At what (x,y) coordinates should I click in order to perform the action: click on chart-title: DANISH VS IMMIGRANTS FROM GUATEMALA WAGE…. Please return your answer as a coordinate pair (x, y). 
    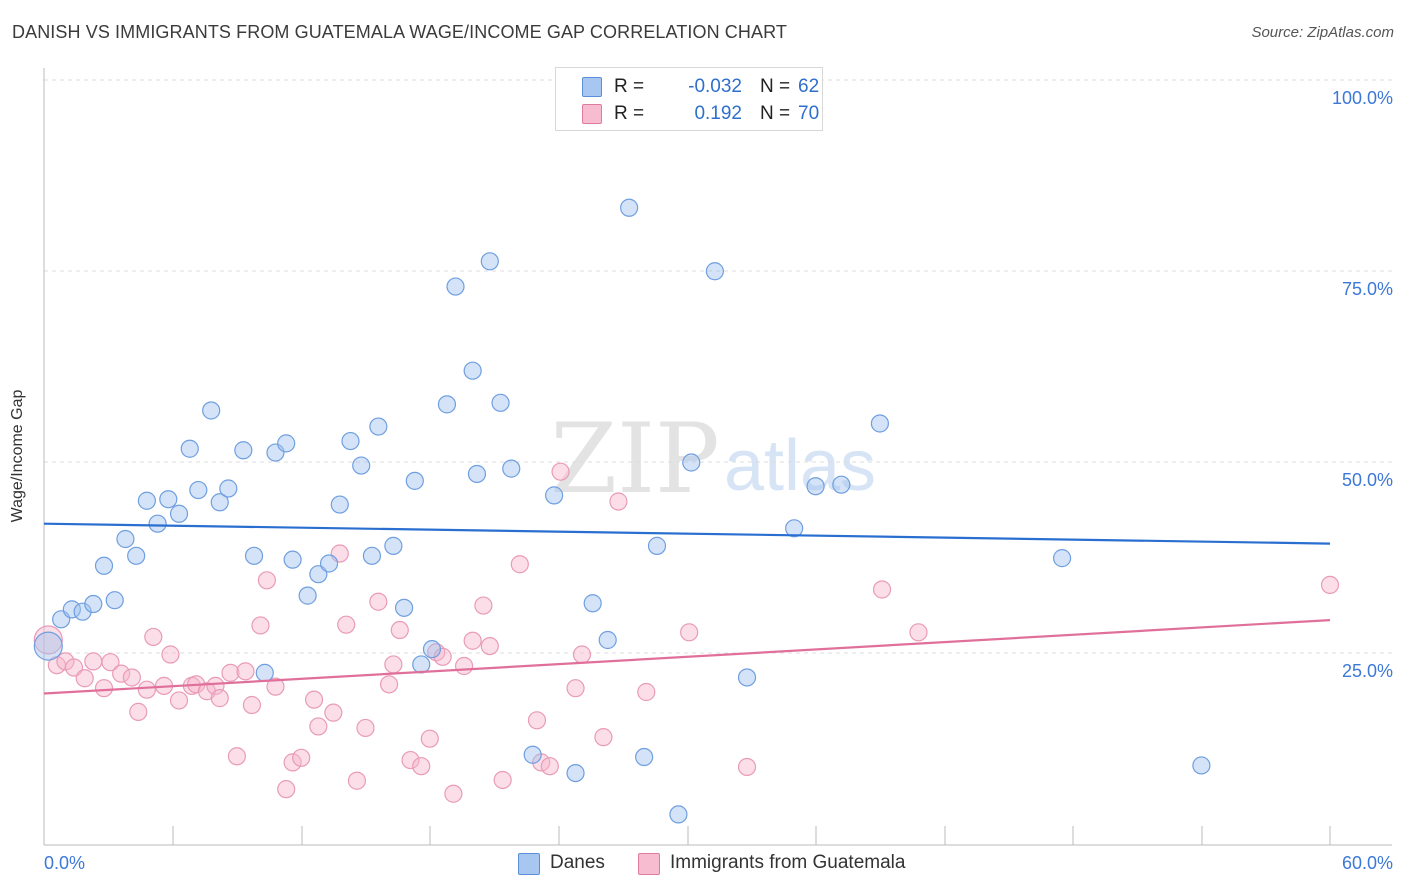
    Looking at the image, I should click on (399, 32).